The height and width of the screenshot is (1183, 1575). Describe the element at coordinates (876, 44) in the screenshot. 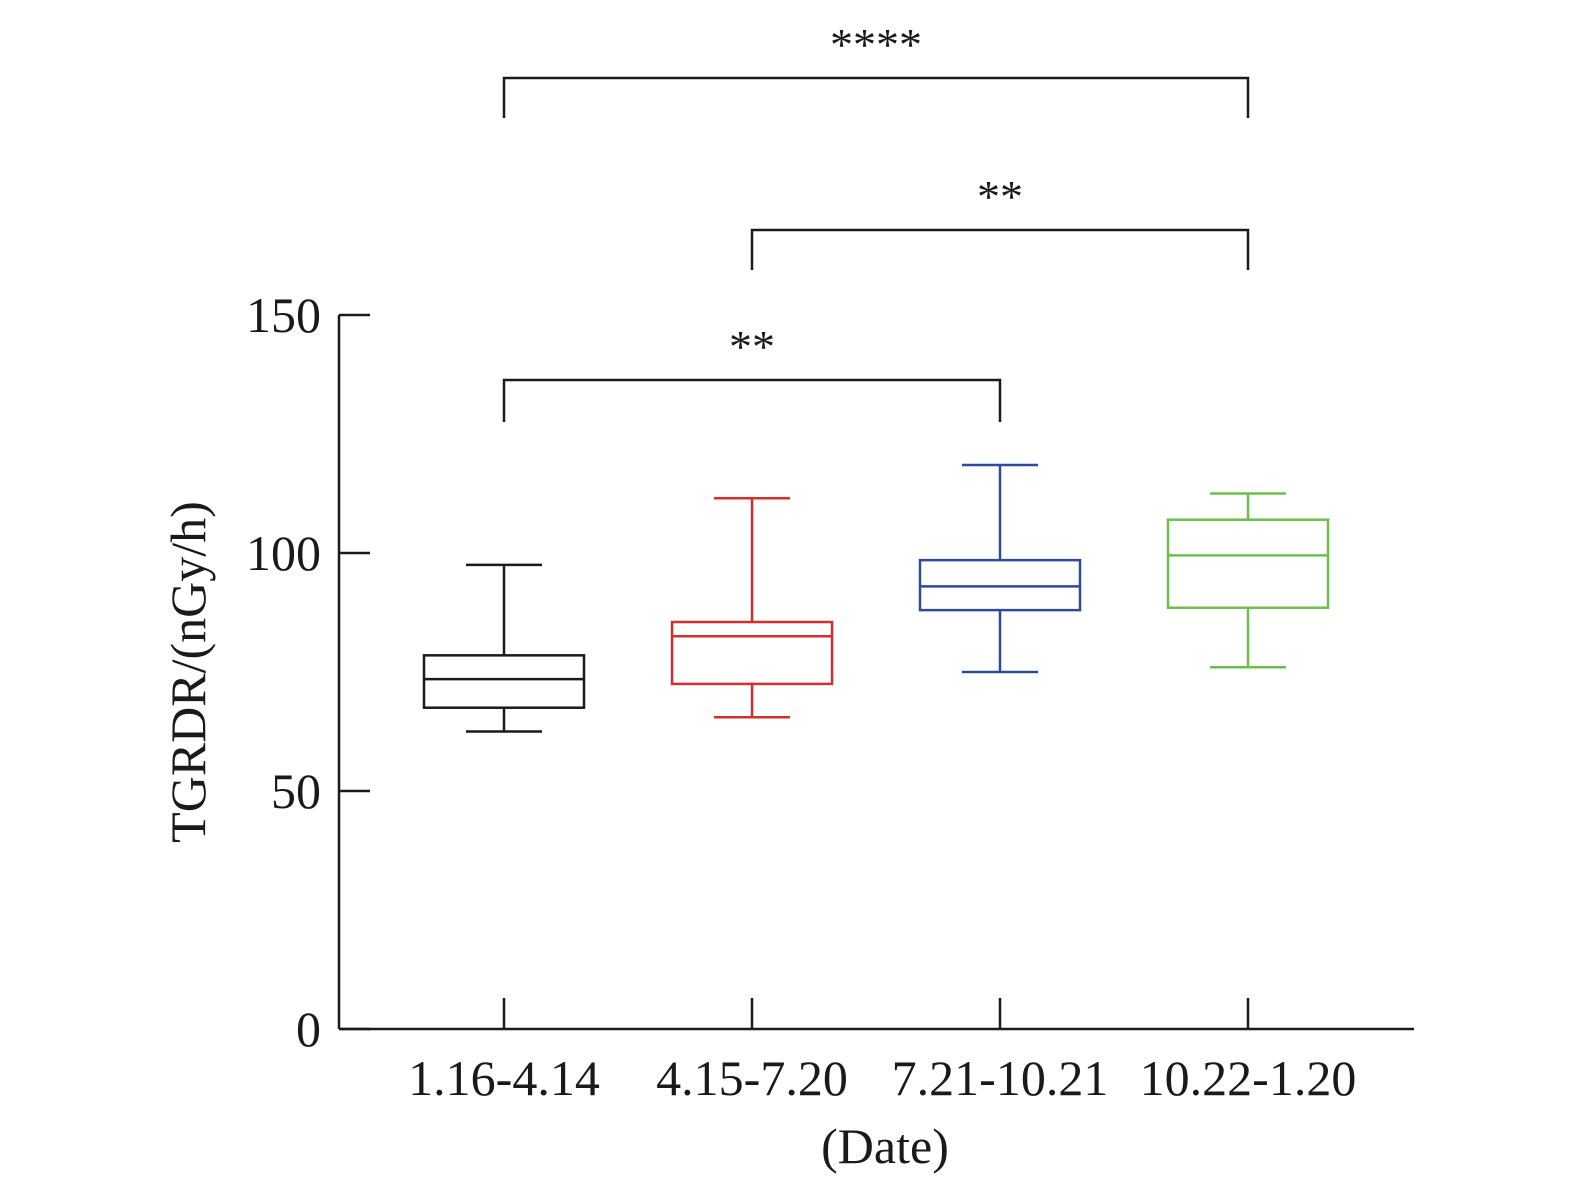

I see `significance-label: ****` at that location.